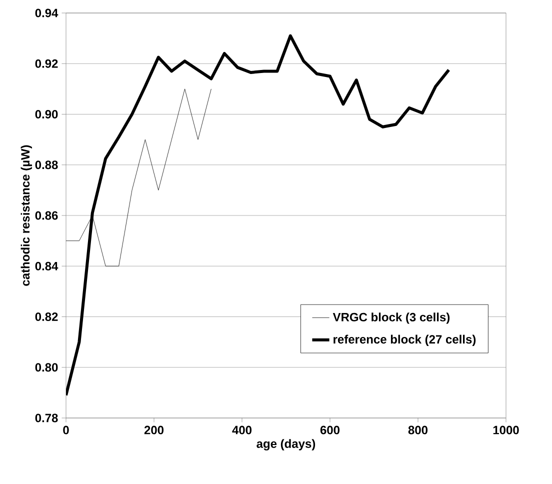  What do you see at coordinates (286, 444) in the screenshot?
I see `x-axis-title: age (days)` at bounding box center [286, 444].